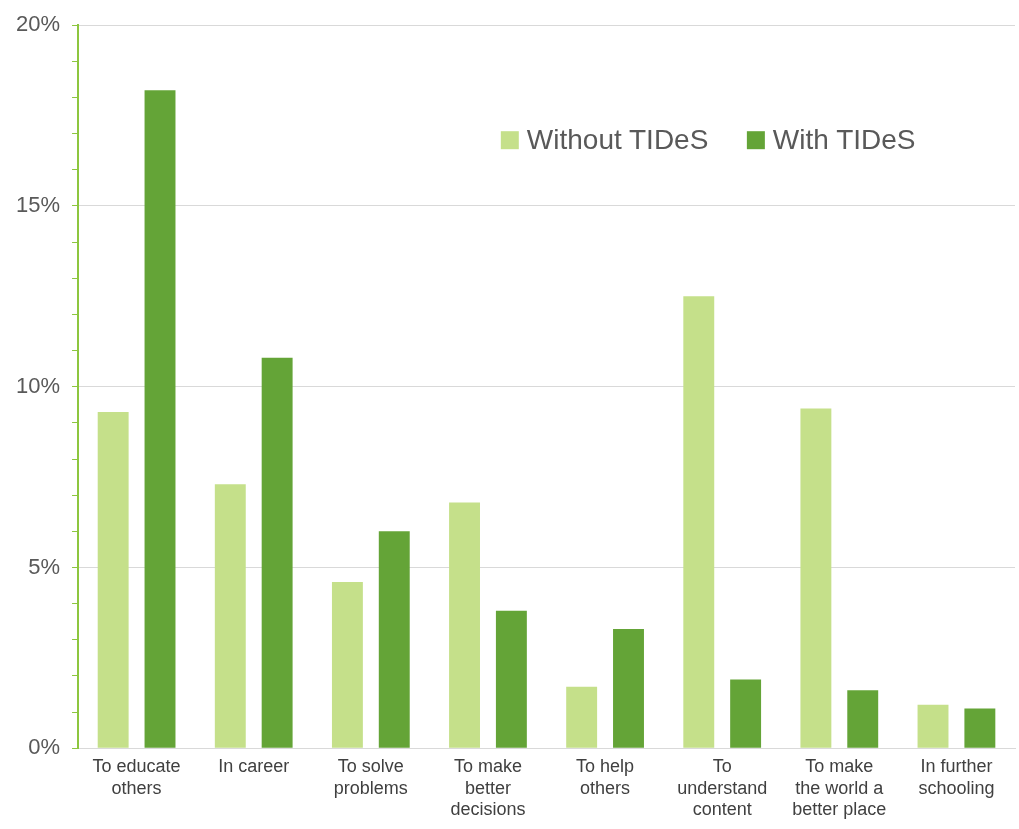 The height and width of the screenshot is (829, 1019). Describe the element at coordinates (956, 776) in the screenshot. I see `x-tick-label: In further schooling` at that location.